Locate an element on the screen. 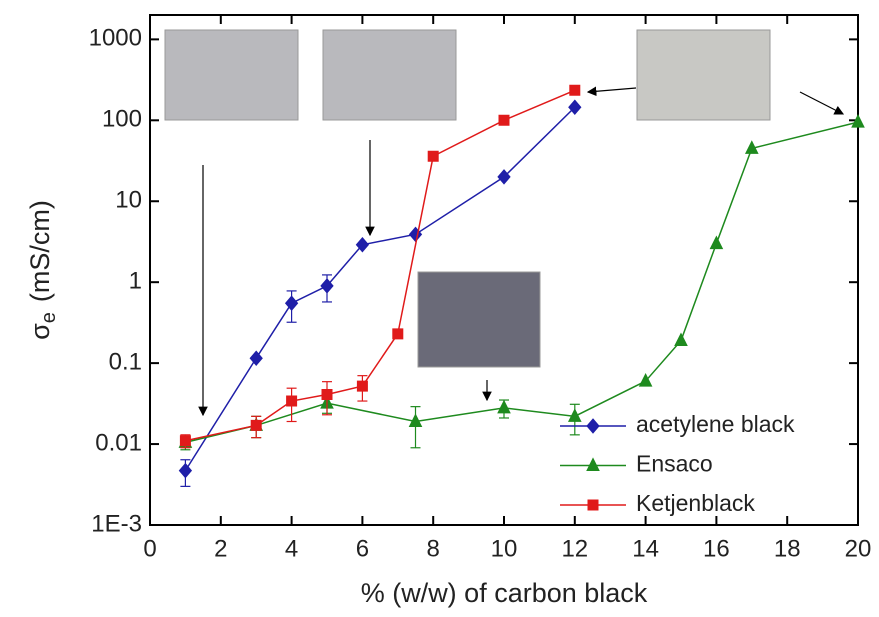 The width and height of the screenshot is (879, 617). legend-label: acetylene black is located at coordinates (715, 424).